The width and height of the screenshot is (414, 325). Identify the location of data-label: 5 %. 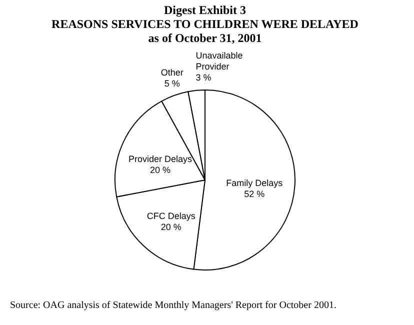
(172, 83).